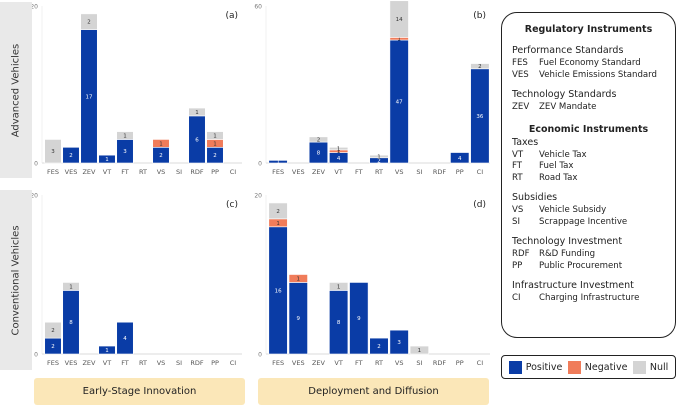 Image resolution: width=685 pixels, height=406 pixels. Describe the element at coordinates (589, 298) in the screenshot. I see `legend-item-name: Charging Infrastructure` at that location.